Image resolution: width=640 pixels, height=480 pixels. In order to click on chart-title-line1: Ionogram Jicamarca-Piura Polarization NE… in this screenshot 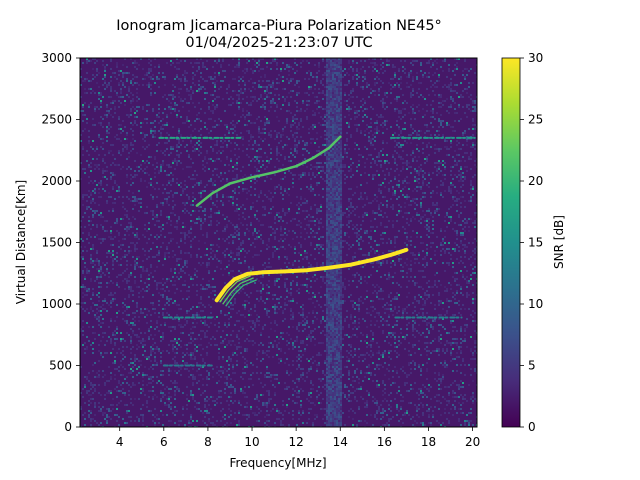, I will do `click(279, 26)`.